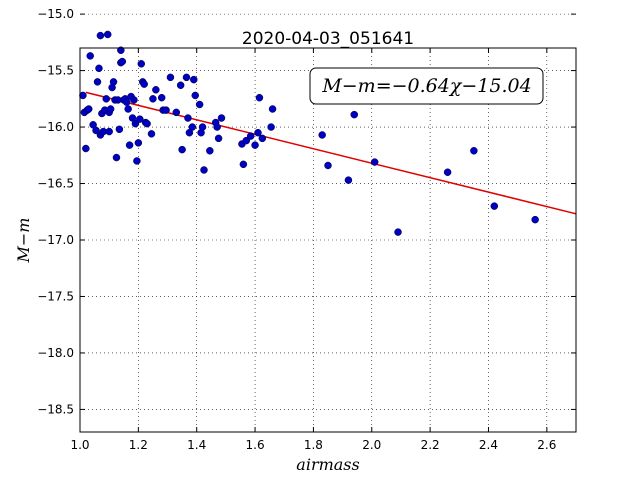  Describe the element at coordinates (55, 14) in the screenshot. I see `y-tick-label: −15.0` at that location.